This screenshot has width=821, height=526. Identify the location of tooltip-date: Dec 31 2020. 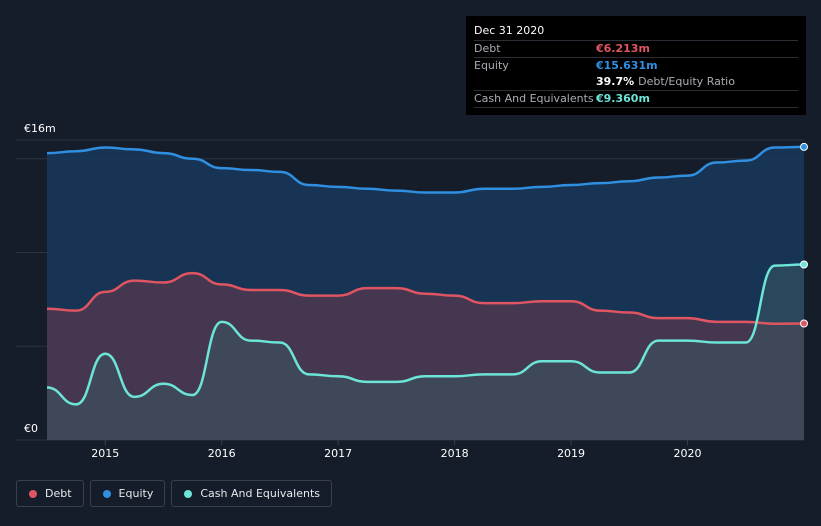
(636, 32).